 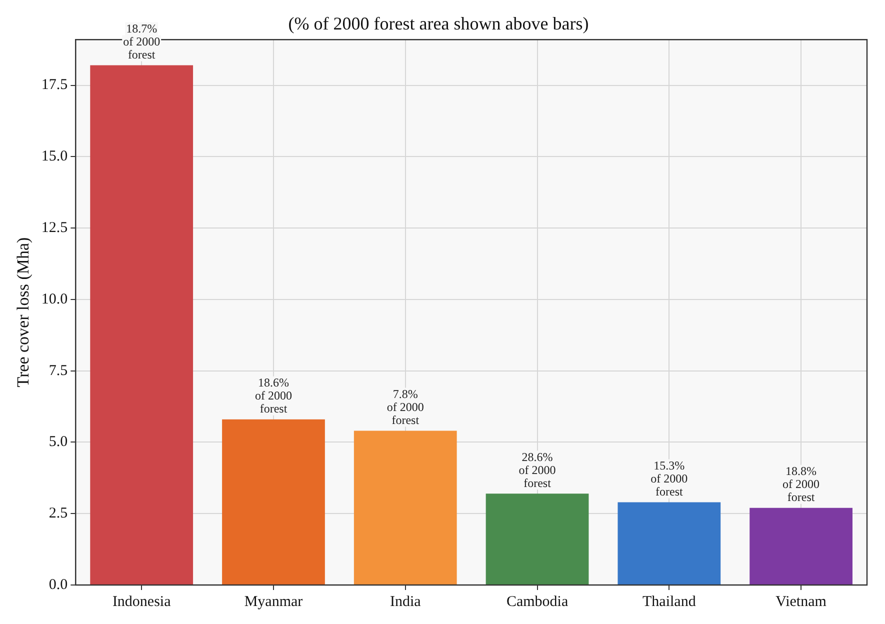 What do you see at coordinates (669, 478) in the screenshot?
I see `annotation: 15.3% of 2000 forest` at bounding box center [669, 478].